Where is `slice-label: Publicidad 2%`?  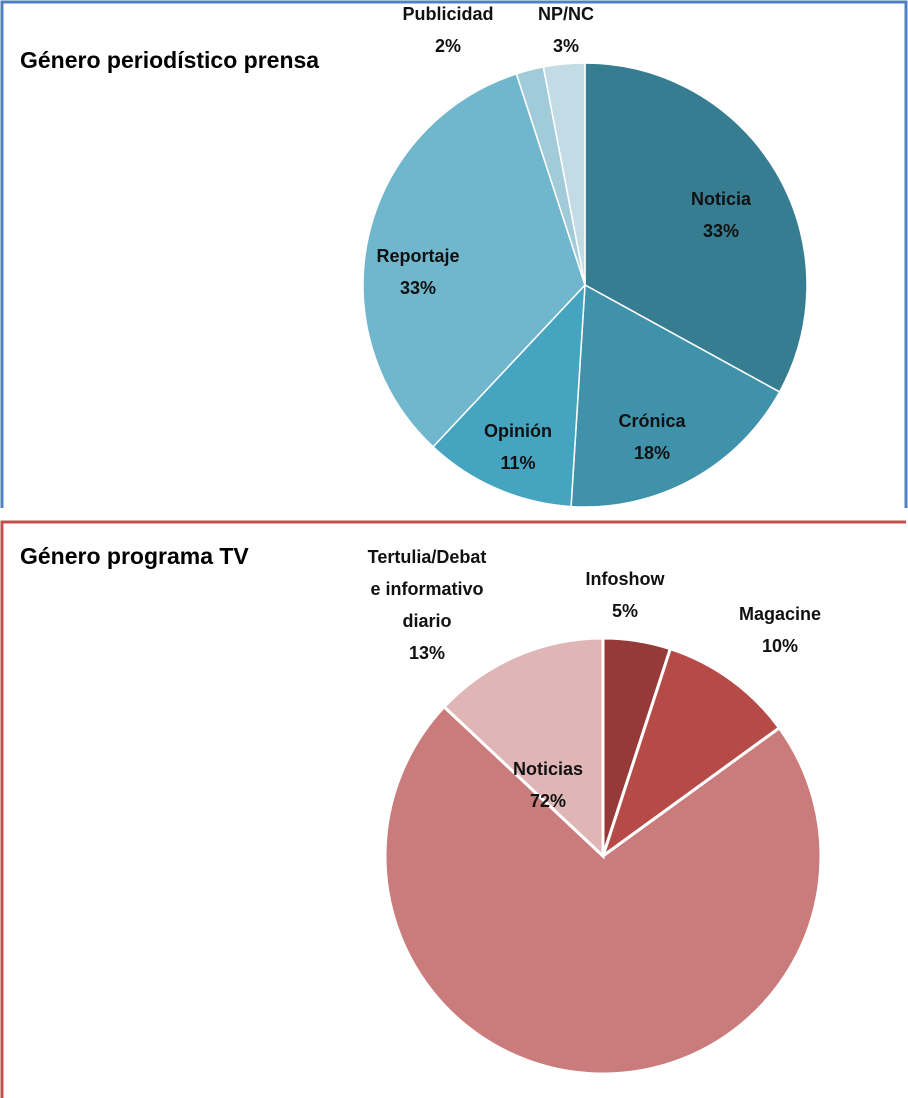
slice-label: Publicidad 2% is located at coordinates (448, 75).